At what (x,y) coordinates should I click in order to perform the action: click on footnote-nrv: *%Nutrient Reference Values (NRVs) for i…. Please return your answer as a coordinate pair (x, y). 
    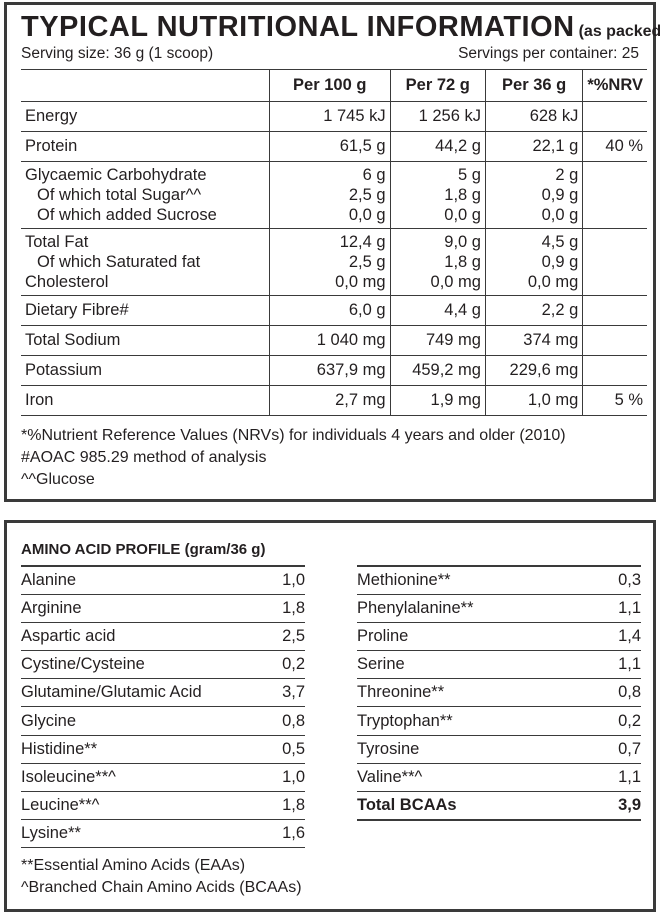
    Looking at the image, I should click on (293, 435).